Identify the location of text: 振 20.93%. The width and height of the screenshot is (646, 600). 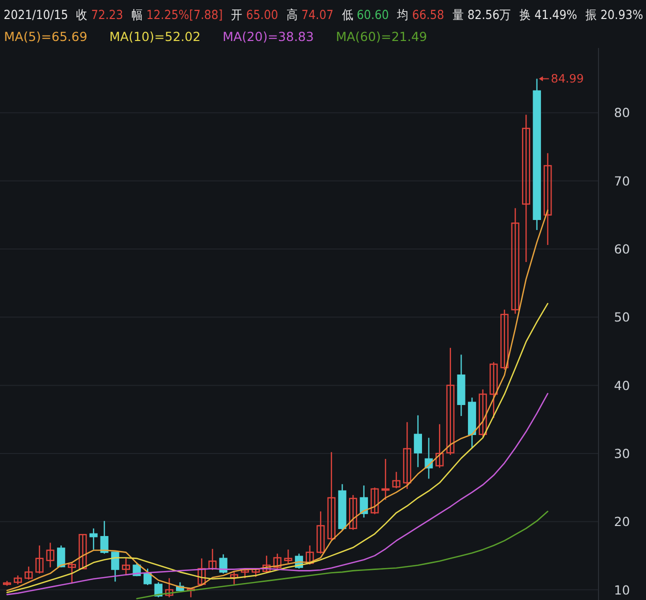
(615, 14).